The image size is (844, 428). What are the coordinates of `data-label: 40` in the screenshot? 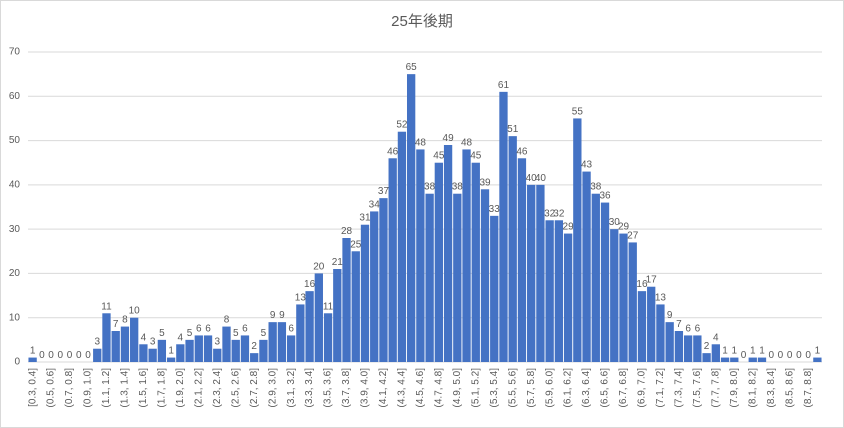 It's located at (532, 178).